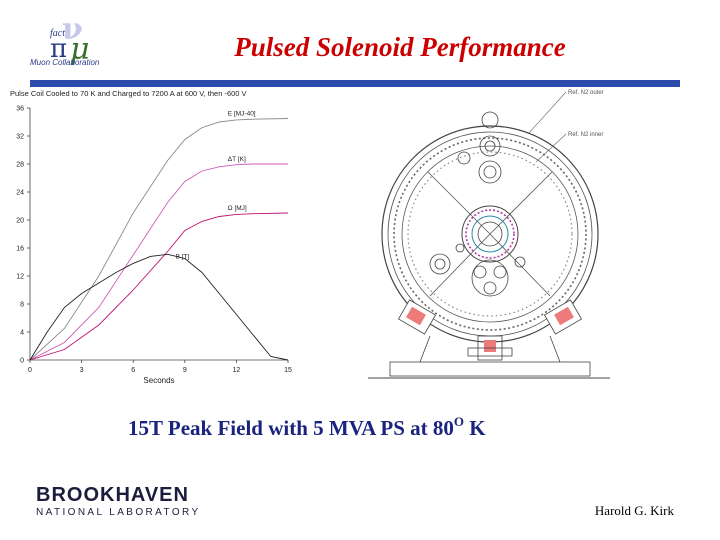 Image resolution: width=720 pixels, height=540 pixels. Describe the element at coordinates (555, 349) in the screenshot. I see `support-leg-right` at that location.